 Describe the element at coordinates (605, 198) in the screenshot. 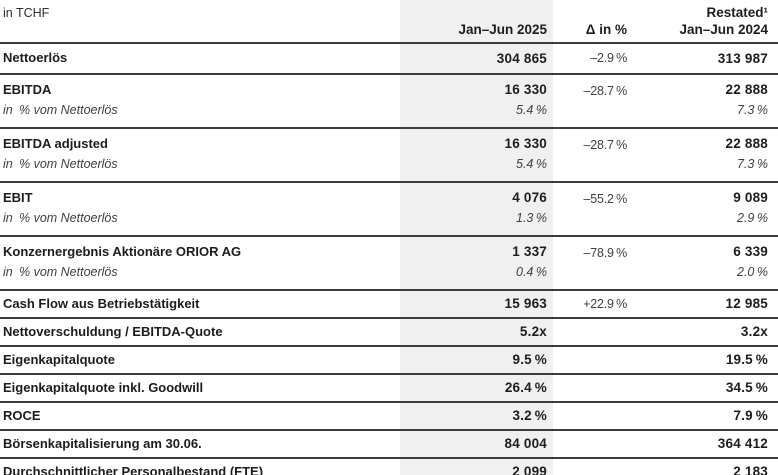

I see `value-delta: –55.2 %` at that location.